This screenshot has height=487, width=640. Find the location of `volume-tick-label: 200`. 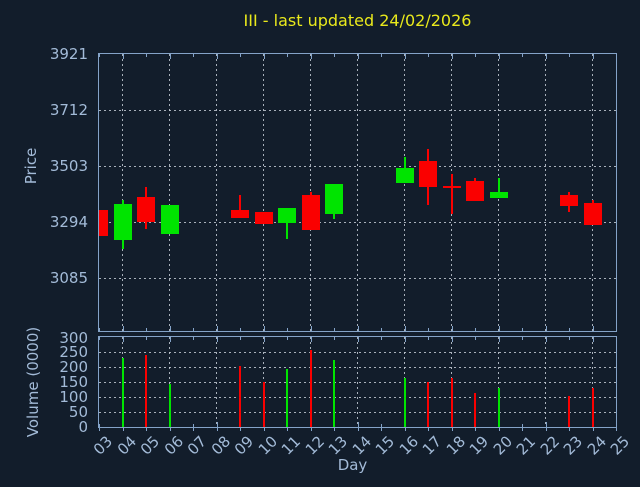

volume-tick-label: 200 is located at coordinates (73, 367).